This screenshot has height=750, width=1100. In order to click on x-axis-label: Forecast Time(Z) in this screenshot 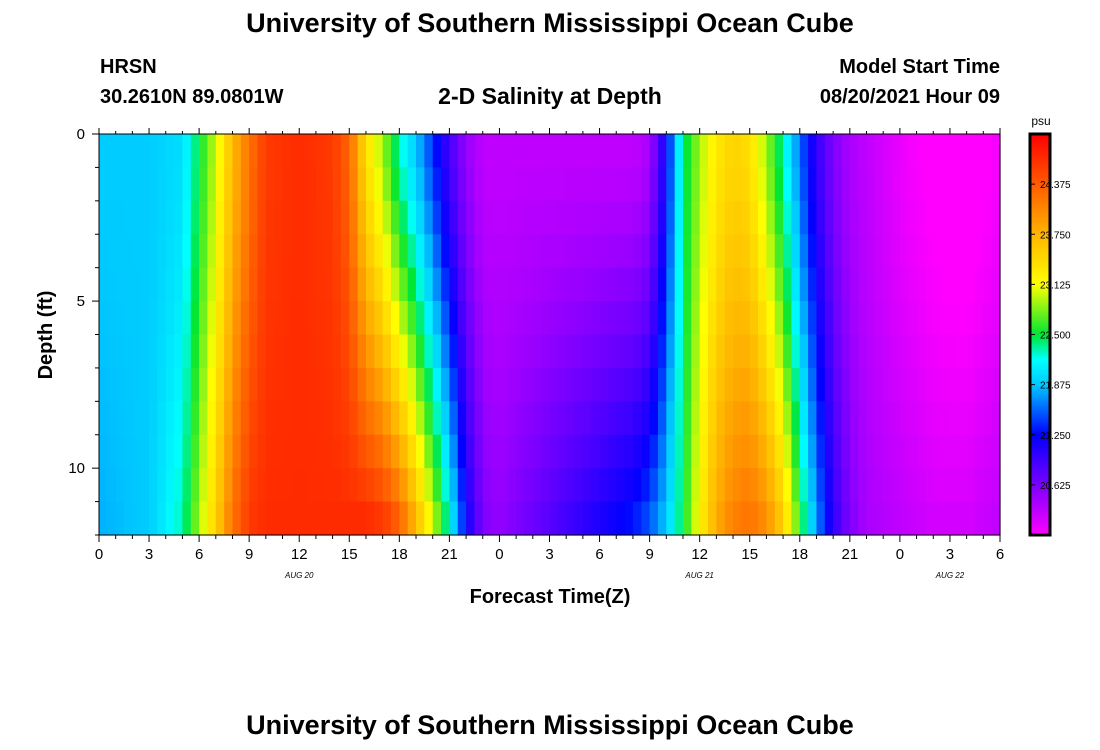, I will do `click(550, 597)`.